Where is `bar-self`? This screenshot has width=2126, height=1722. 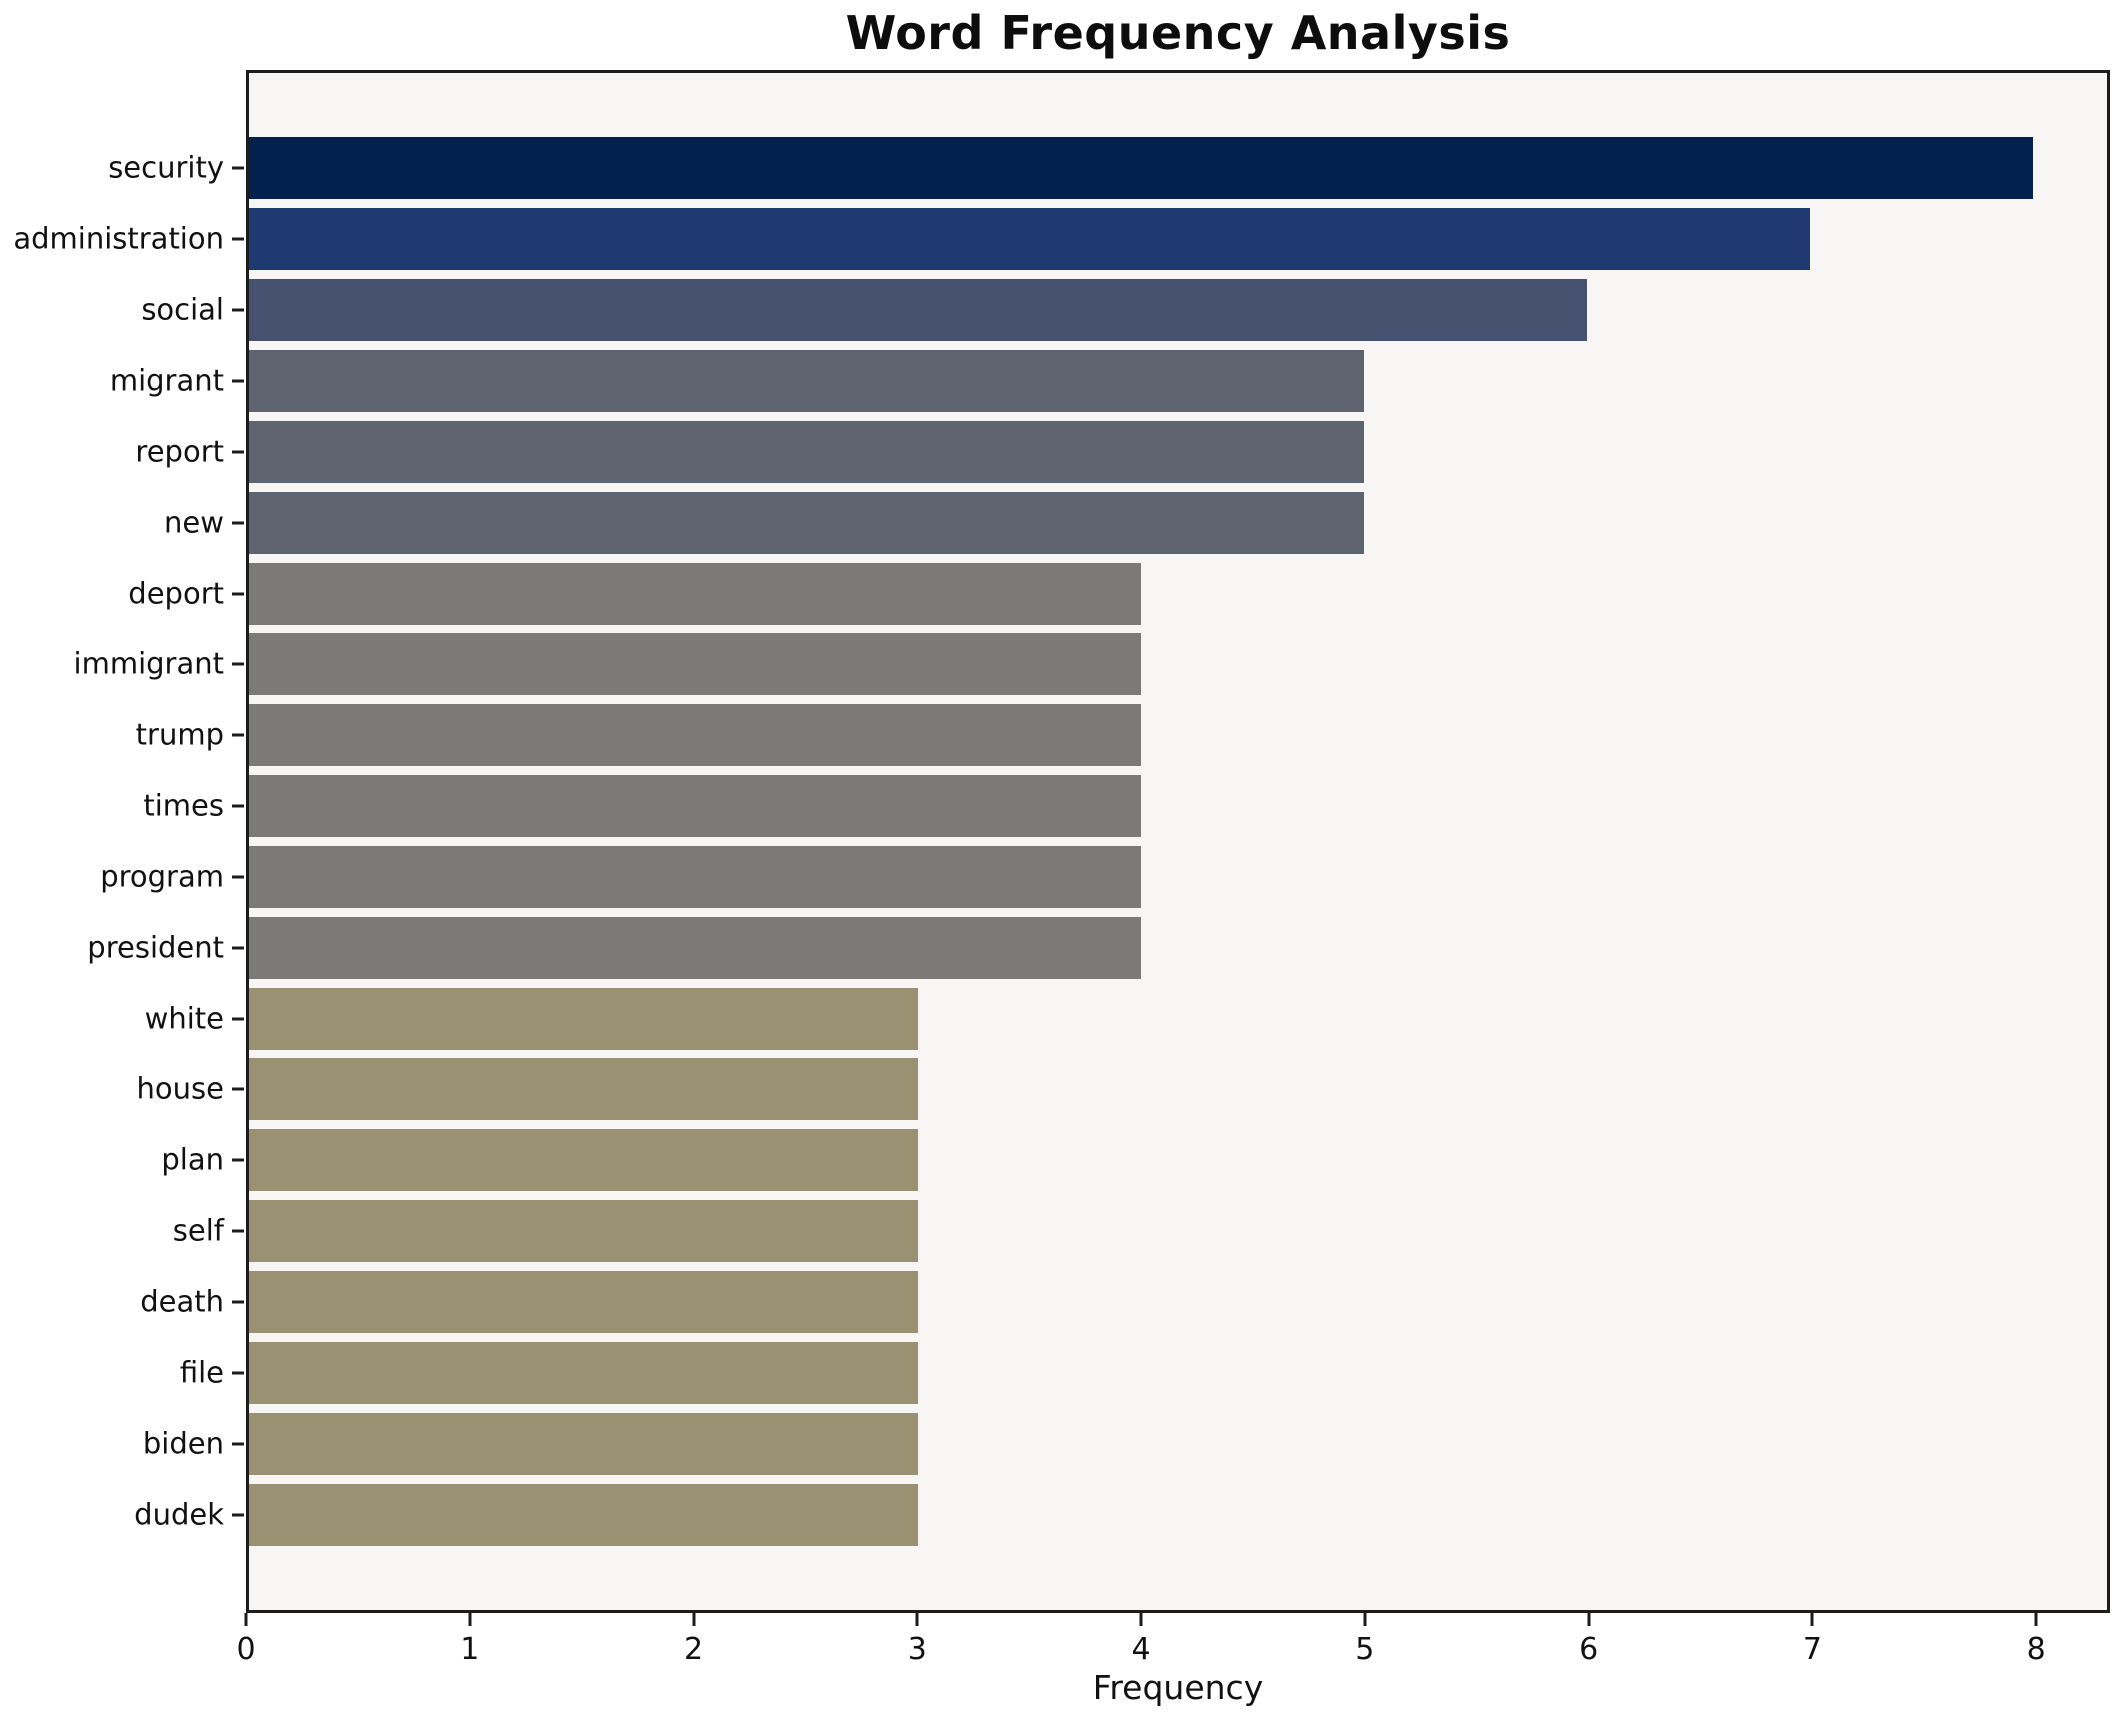
bar-self is located at coordinates (584, 1231).